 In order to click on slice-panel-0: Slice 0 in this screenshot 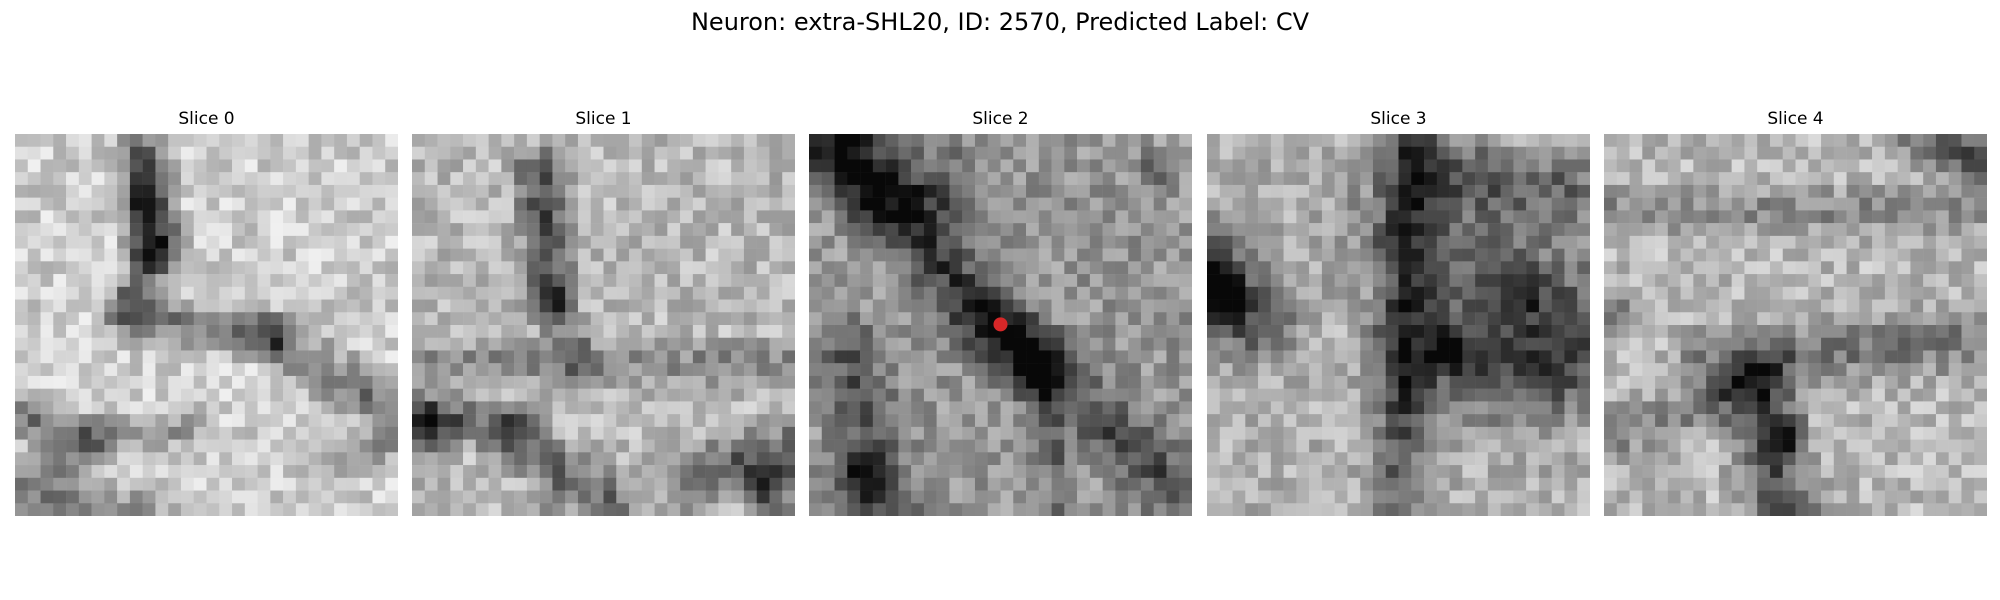, I will do `click(206, 312)`.